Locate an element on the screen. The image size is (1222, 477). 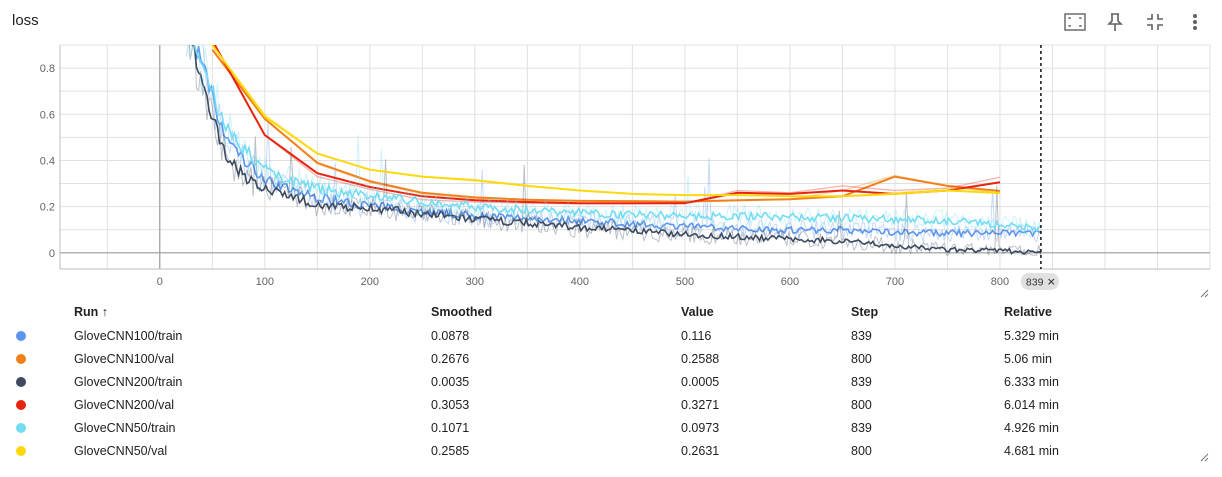
run-name: GloveCNN50/val is located at coordinates (121, 450).